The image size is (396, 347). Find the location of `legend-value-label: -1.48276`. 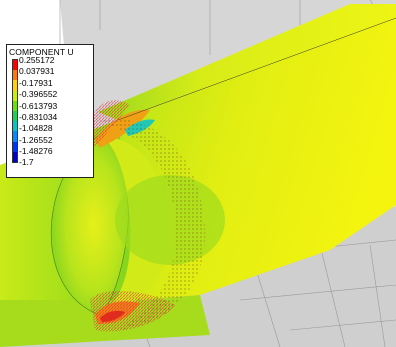

legend-value-label: -1.48276 is located at coordinates (36, 151).